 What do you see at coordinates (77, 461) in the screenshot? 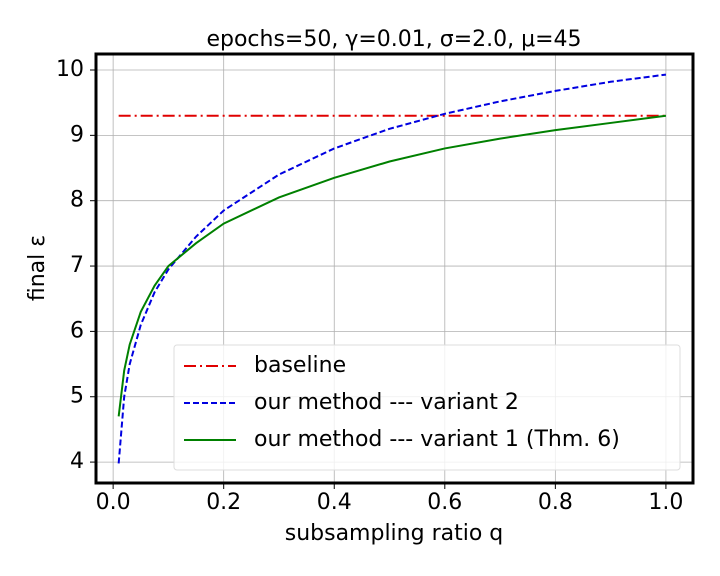
I see `y-tick-label: 4` at bounding box center [77, 461].